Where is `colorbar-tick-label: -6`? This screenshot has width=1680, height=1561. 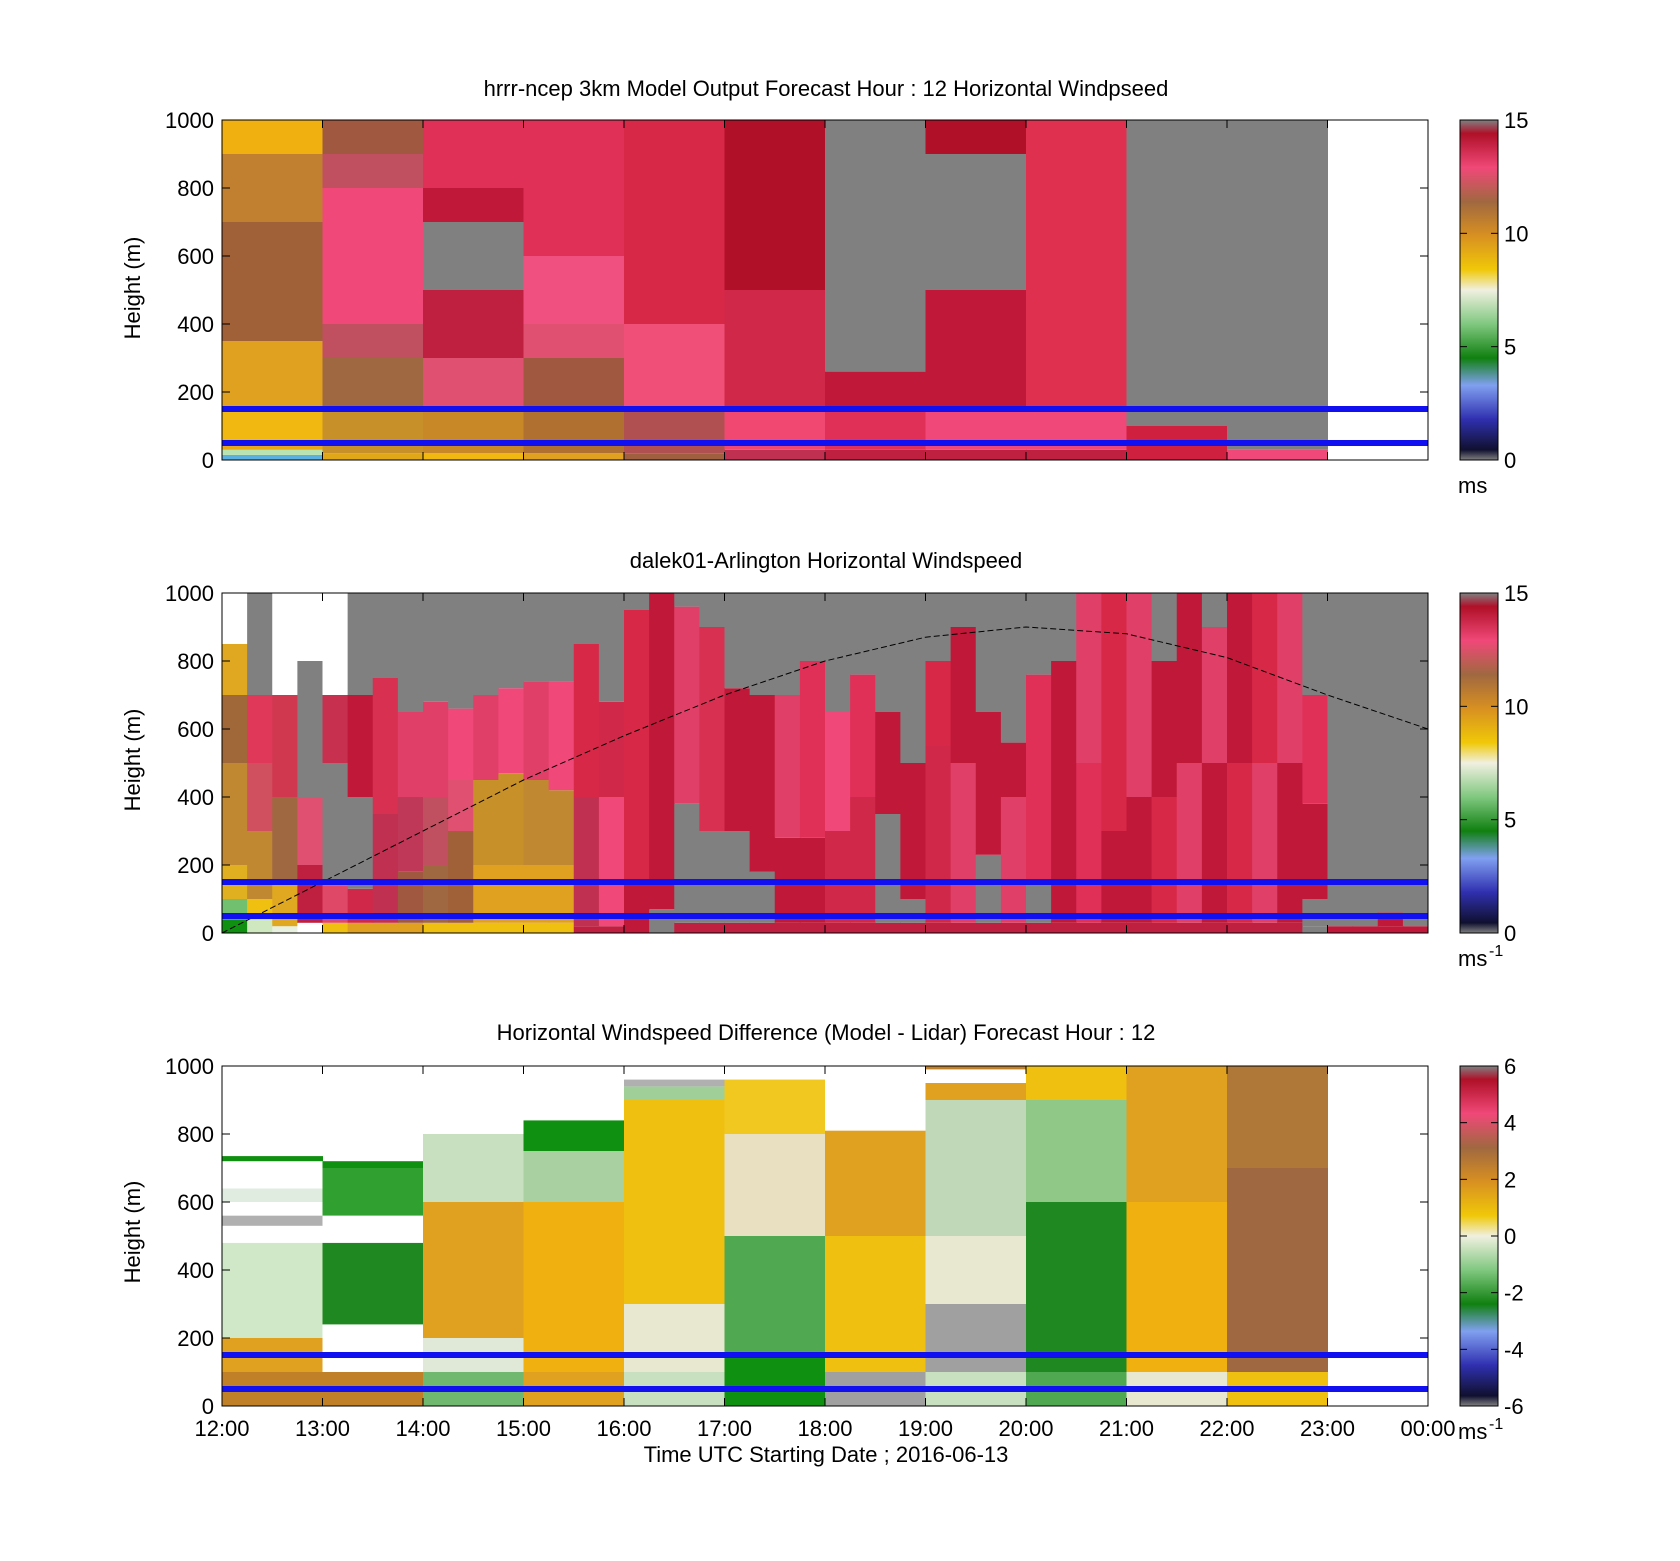
colorbar-tick-label: -6 is located at coordinates (1514, 1406).